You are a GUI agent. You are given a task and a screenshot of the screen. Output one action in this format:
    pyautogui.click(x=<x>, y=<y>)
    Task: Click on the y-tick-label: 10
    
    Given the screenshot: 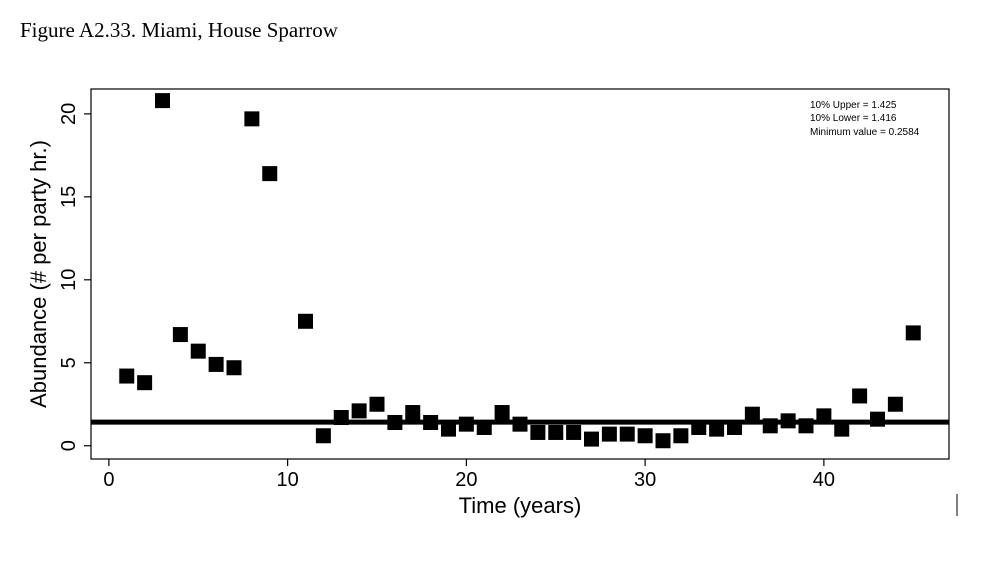 What is the action you would take?
    pyautogui.click(x=69, y=280)
    